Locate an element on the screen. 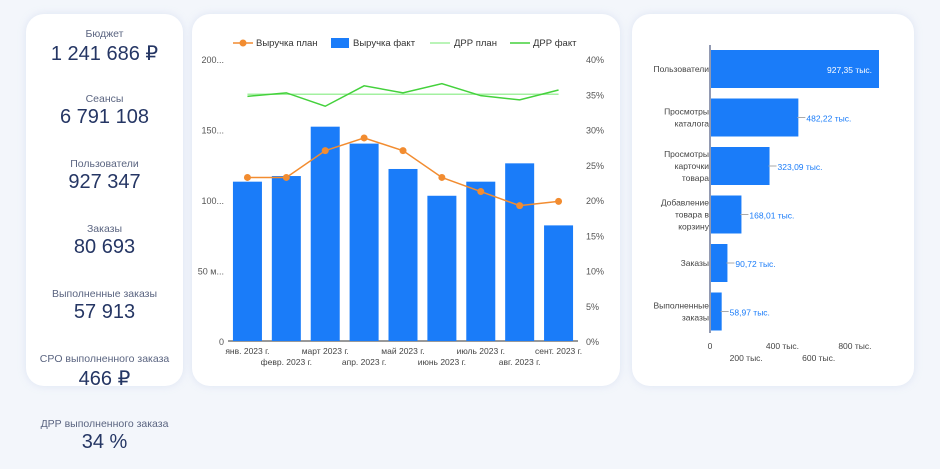 The width and height of the screenshot is (940, 469). x-tick-label: март 2023 г. is located at coordinates (325, 351).